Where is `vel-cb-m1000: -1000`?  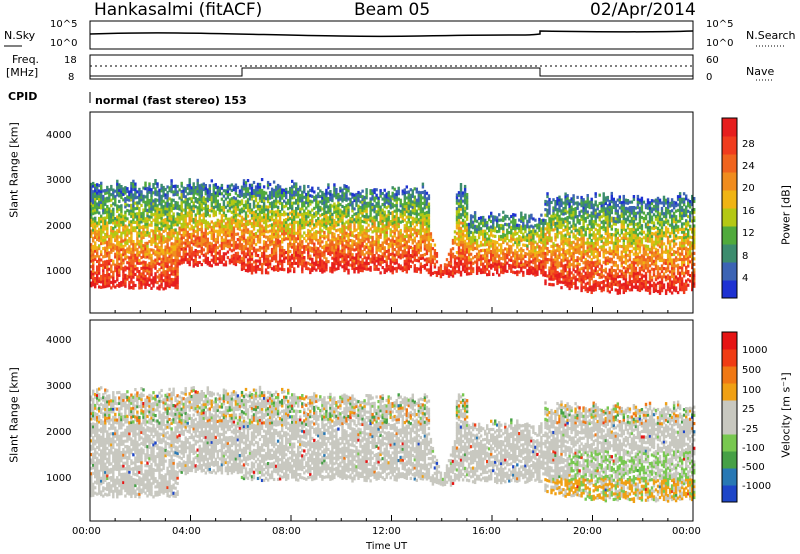
vel-cb-m1000: -1000 is located at coordinates (757, 486).